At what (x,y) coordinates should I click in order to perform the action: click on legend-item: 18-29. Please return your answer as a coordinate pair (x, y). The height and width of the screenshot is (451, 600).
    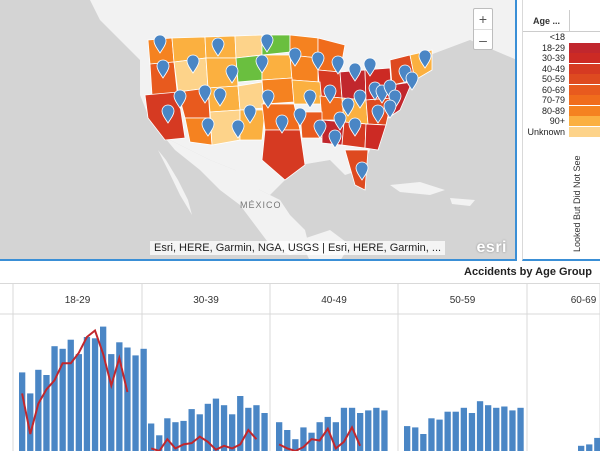
    Looking at the image, I should click on (561, 48).